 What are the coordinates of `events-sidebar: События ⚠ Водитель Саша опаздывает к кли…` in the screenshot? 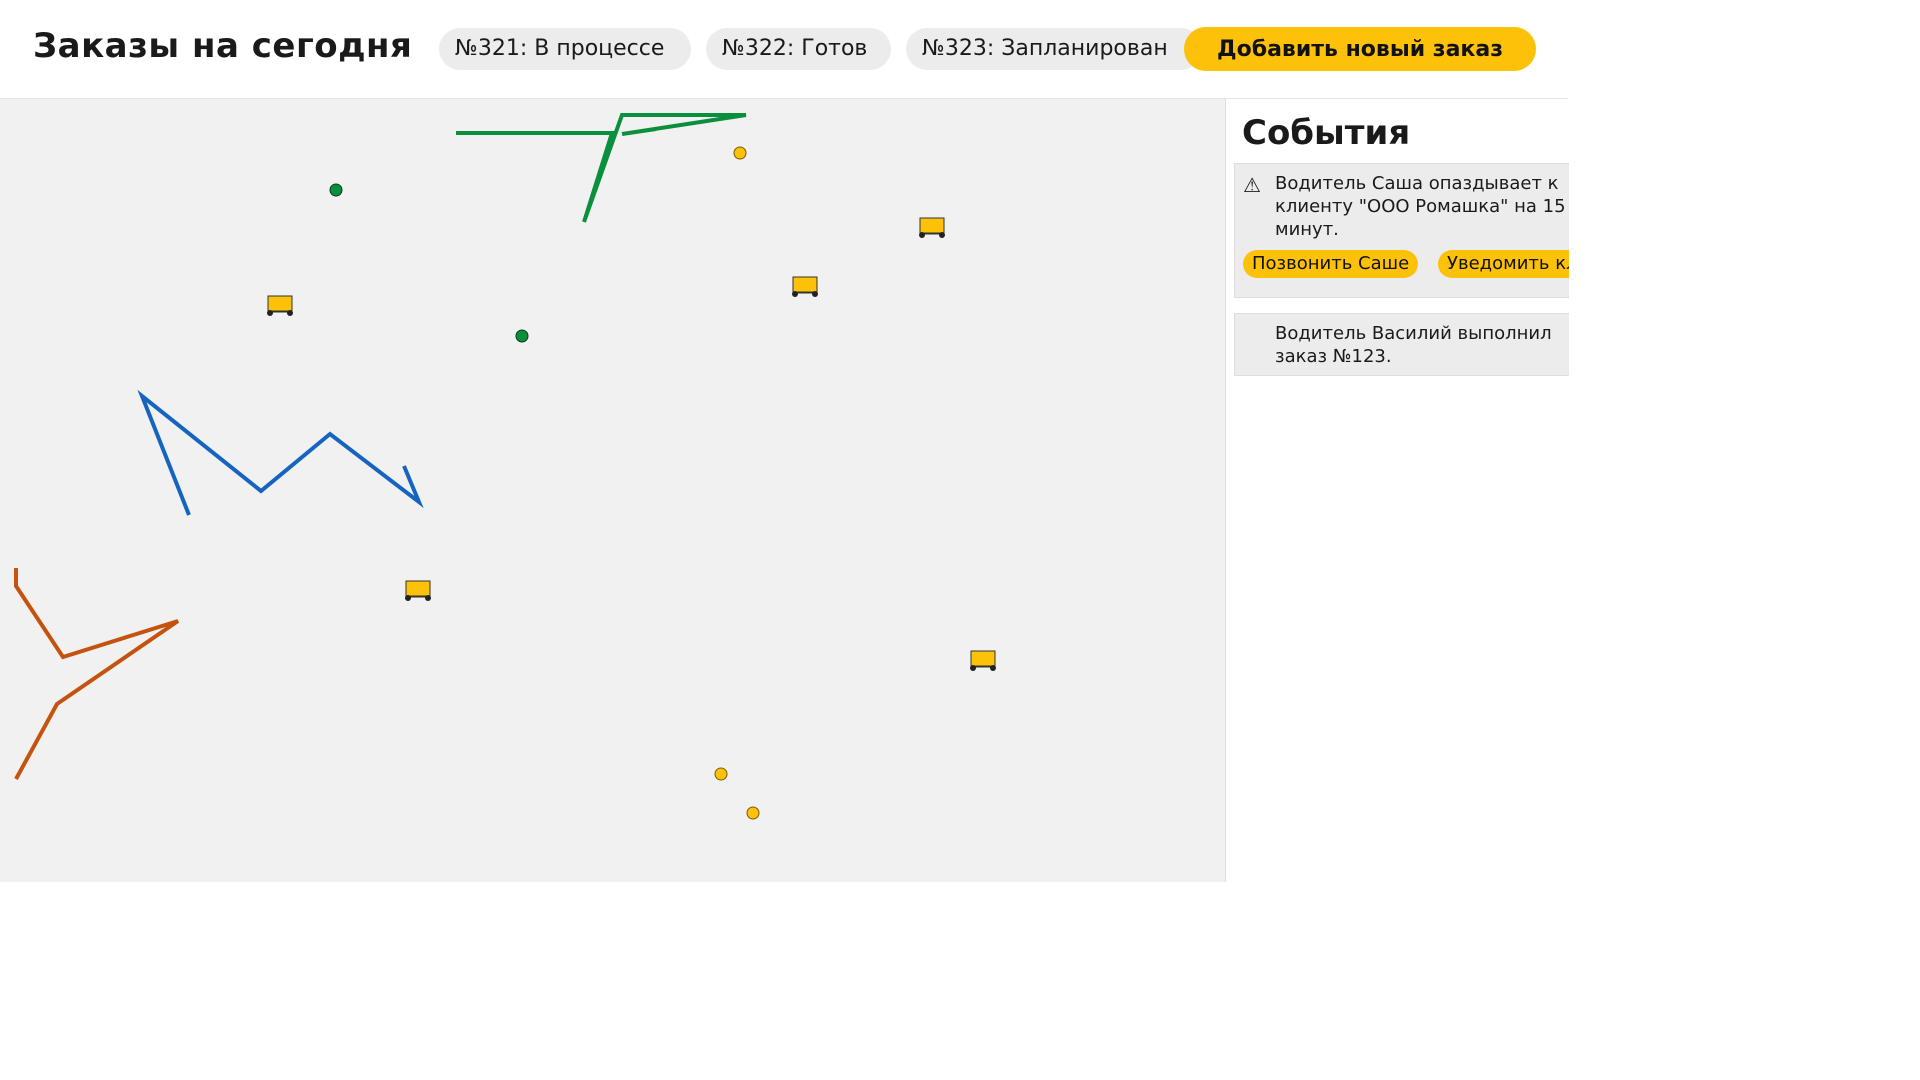 It's located at (1397, 490).